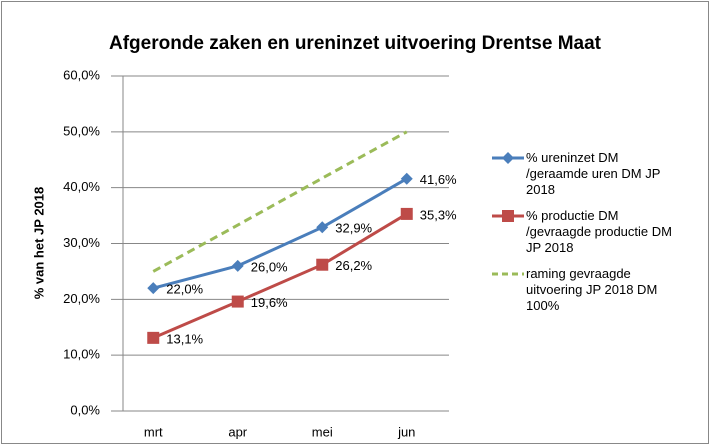 The height and width of the screenshot is (446, 711). What do you see at coordinates (406, 431) in the screenshot?
I see `x-tick-label: jun` at bounding box center [406, 431].